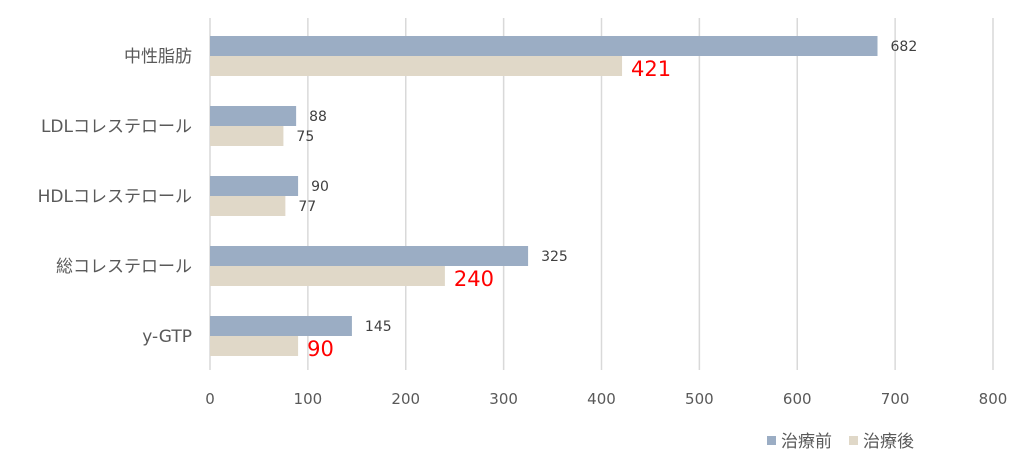 The image size is (1024, 467). What do you see at coordinates (895, 399) in the screenshot?
I see `x-tick-label: 700` at bounding box center [895, 399].